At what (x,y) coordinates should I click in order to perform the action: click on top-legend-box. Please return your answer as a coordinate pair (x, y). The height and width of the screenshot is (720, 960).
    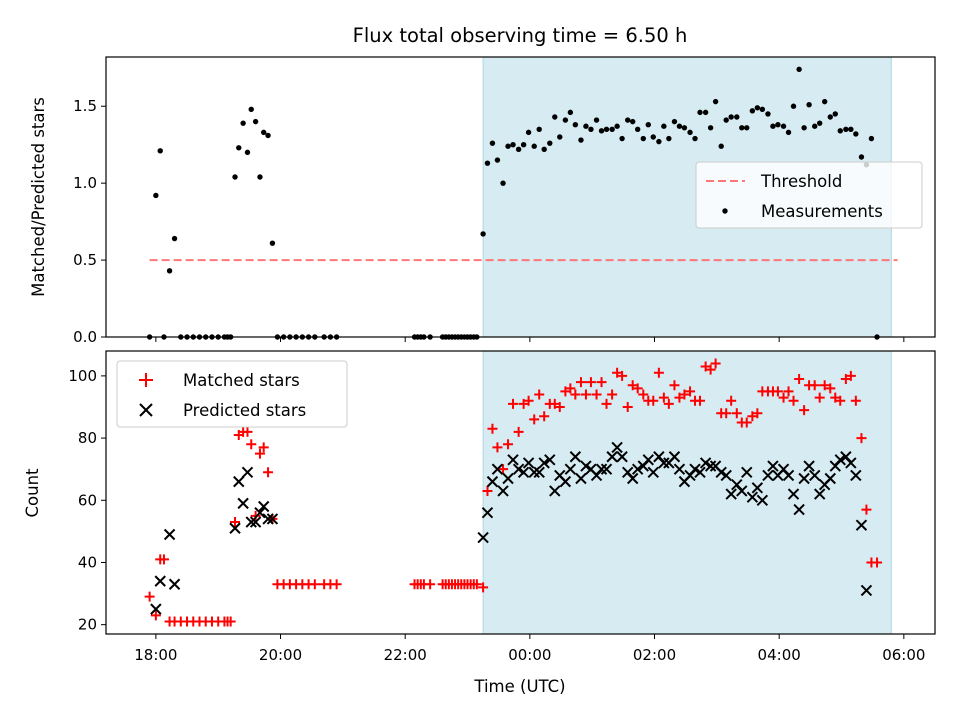
    Looking at the image, I should click on (809, 195).